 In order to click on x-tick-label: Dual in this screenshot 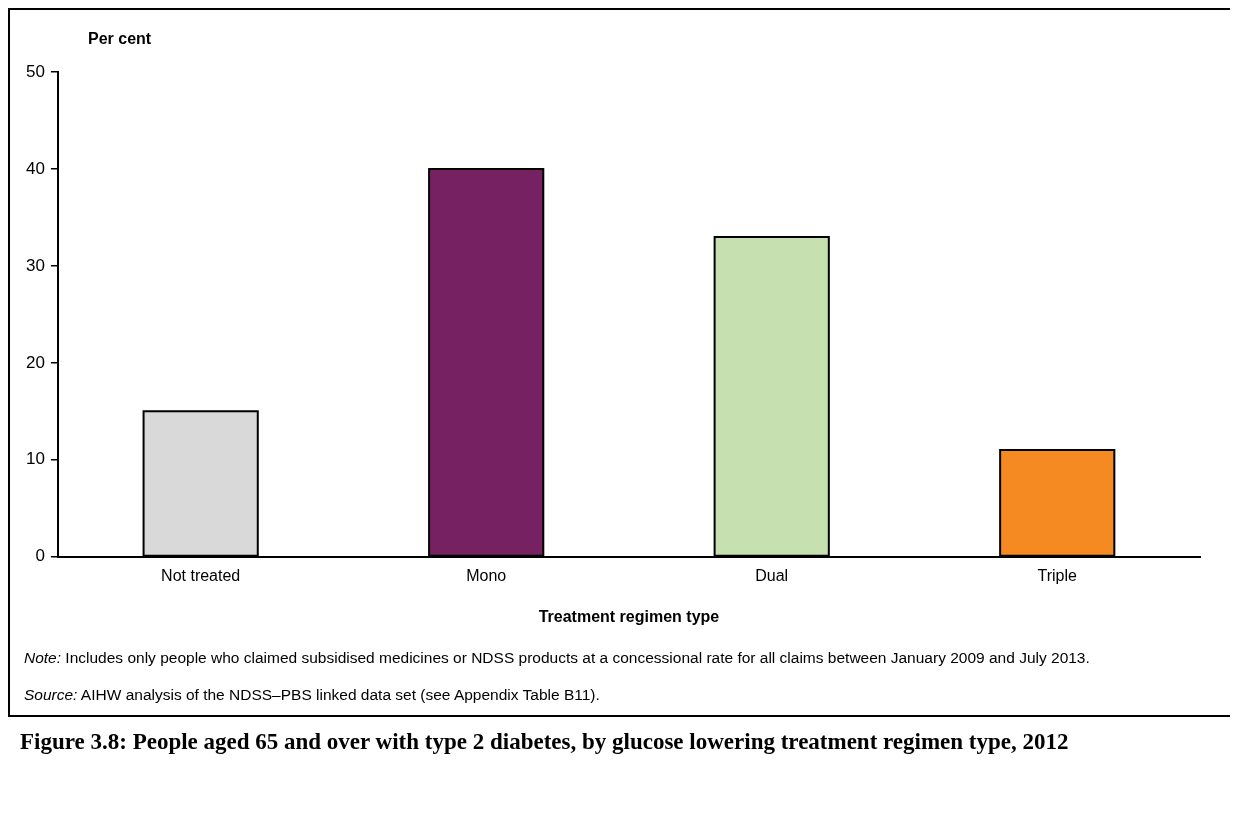, I will do `click(772, 575)`.